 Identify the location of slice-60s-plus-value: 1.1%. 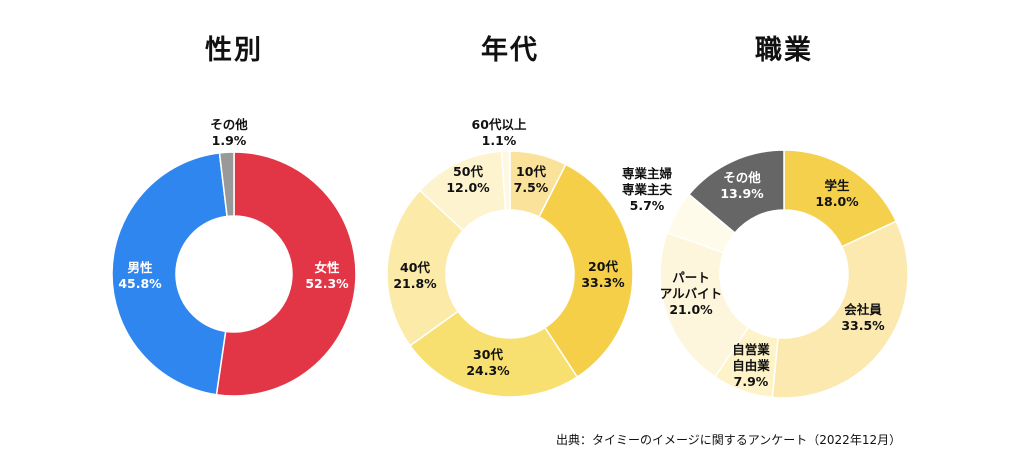
(499, 140).